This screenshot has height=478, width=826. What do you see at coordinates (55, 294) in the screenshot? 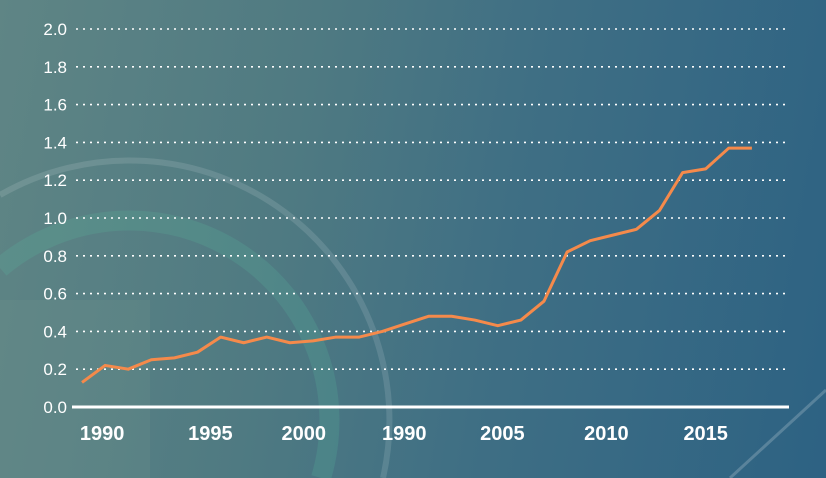
I see `y-tick-label: 0.6` at bounding box center [55, 294].